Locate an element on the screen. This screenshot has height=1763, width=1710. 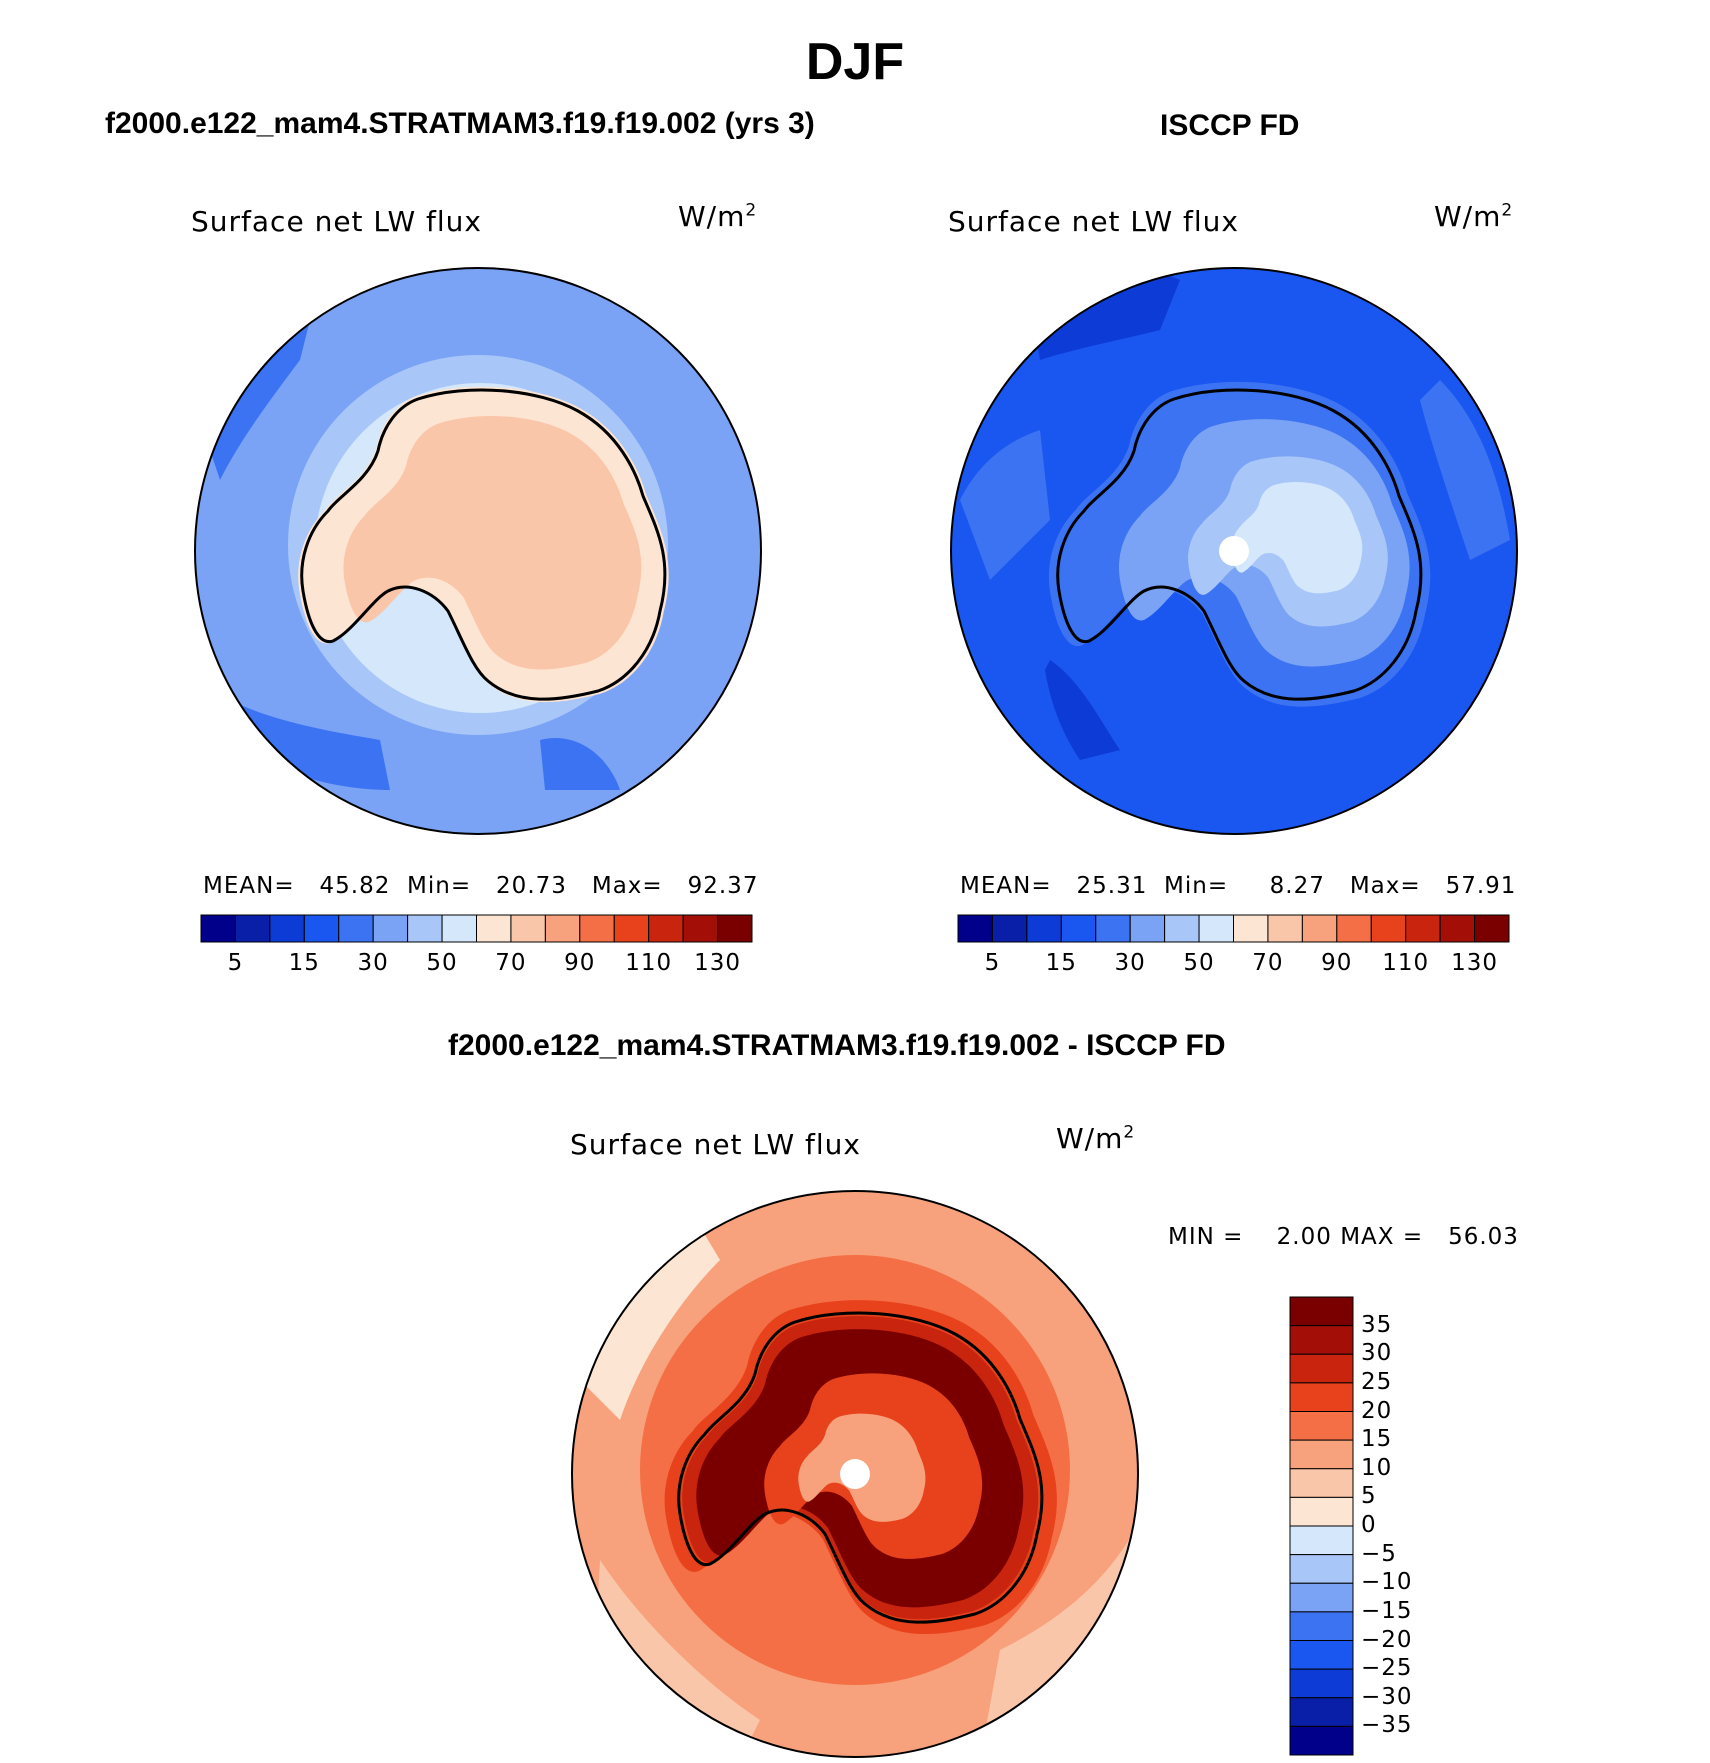
diff-minmax: MIN = 2.00 MAX = 56.03 is located at coordinates (1343, 1237).